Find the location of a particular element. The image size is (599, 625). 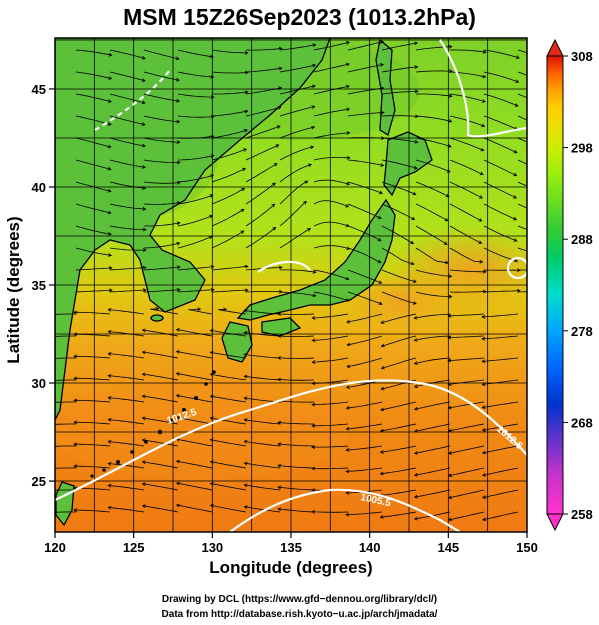

colorbar-tick-label: 308 is located at coordinates (582, 56).